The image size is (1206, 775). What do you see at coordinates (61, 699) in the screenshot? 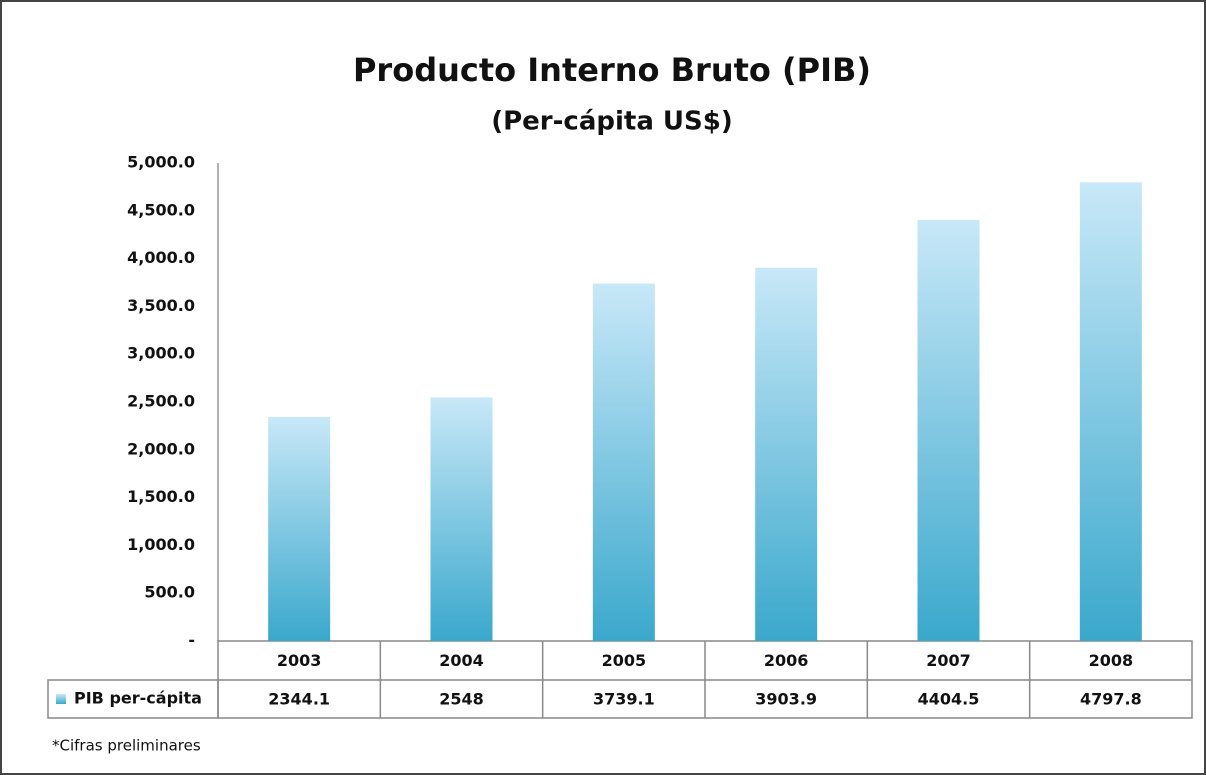
I see `legend-swatch` at bounding box center [61, 699].